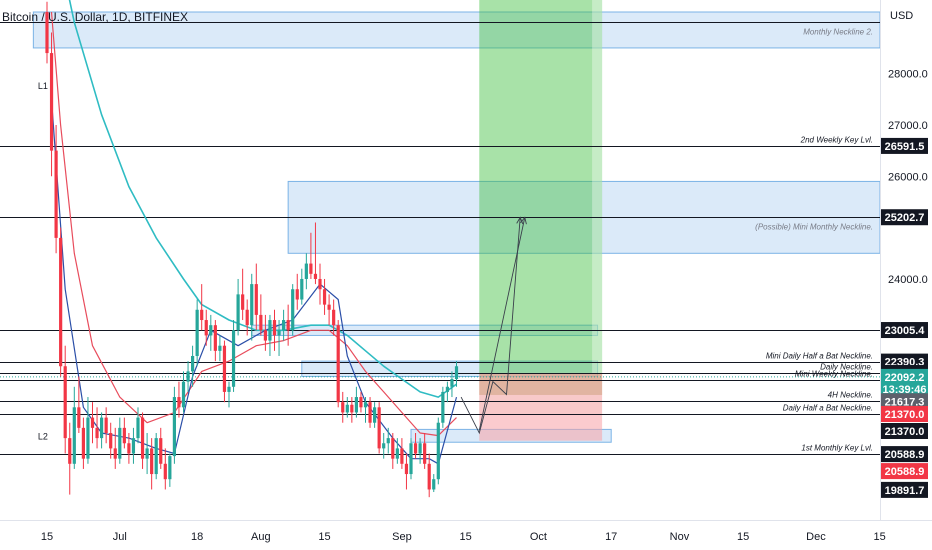  I want to click on time-tick-7: Oct, so click(538, 537).